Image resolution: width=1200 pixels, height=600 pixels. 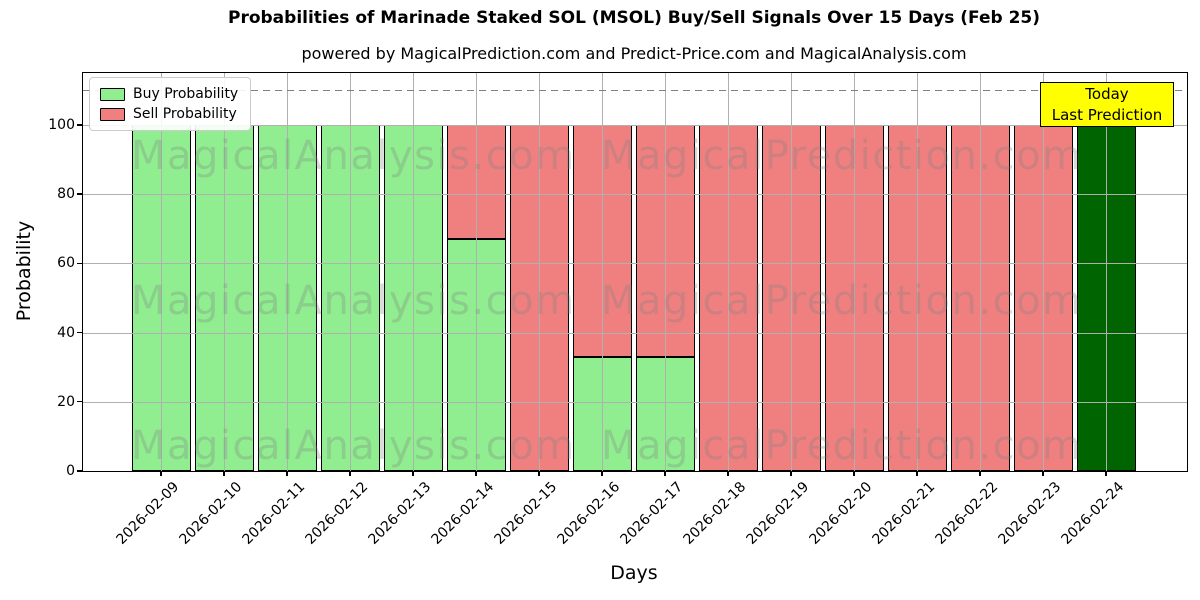 I want to click on y-tick-label: 100, so click(x=61, y=124).